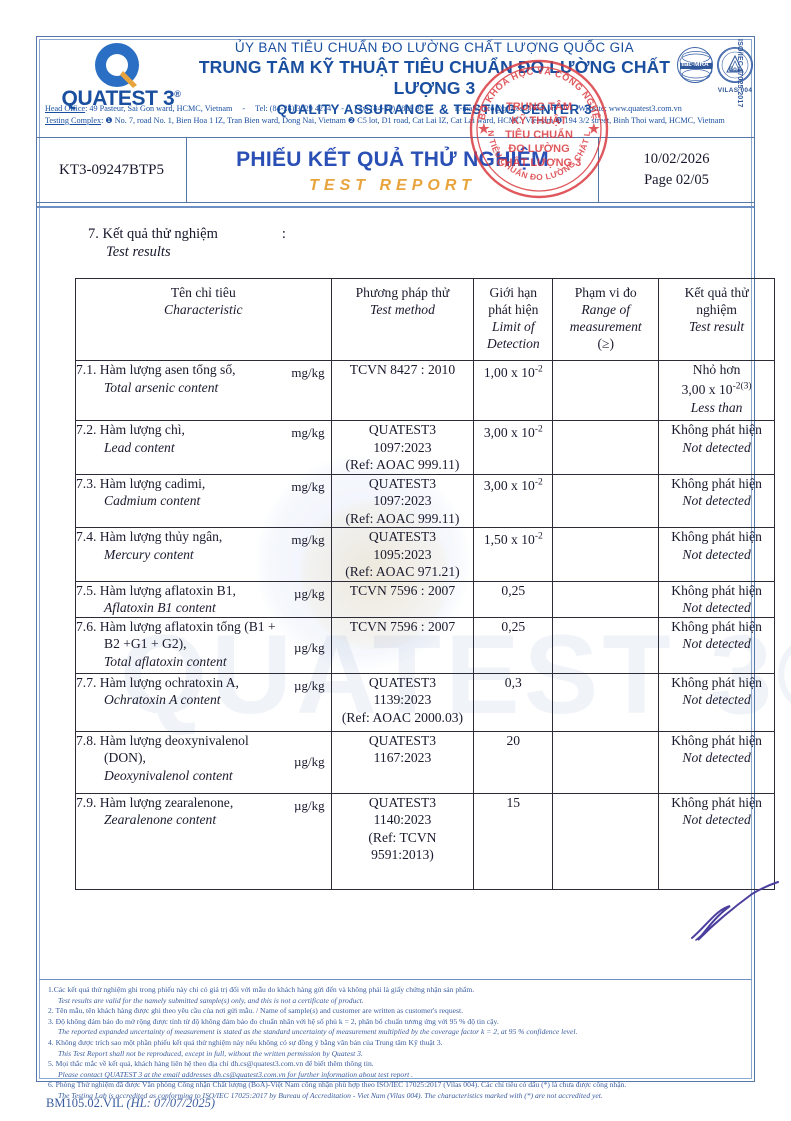  What do you see at coordinates (155, 802) in the screenshot?
I see `characteristic-name-vn: 7.9. Hàm lượng zearalenone,` at bounding box center [155, 802].